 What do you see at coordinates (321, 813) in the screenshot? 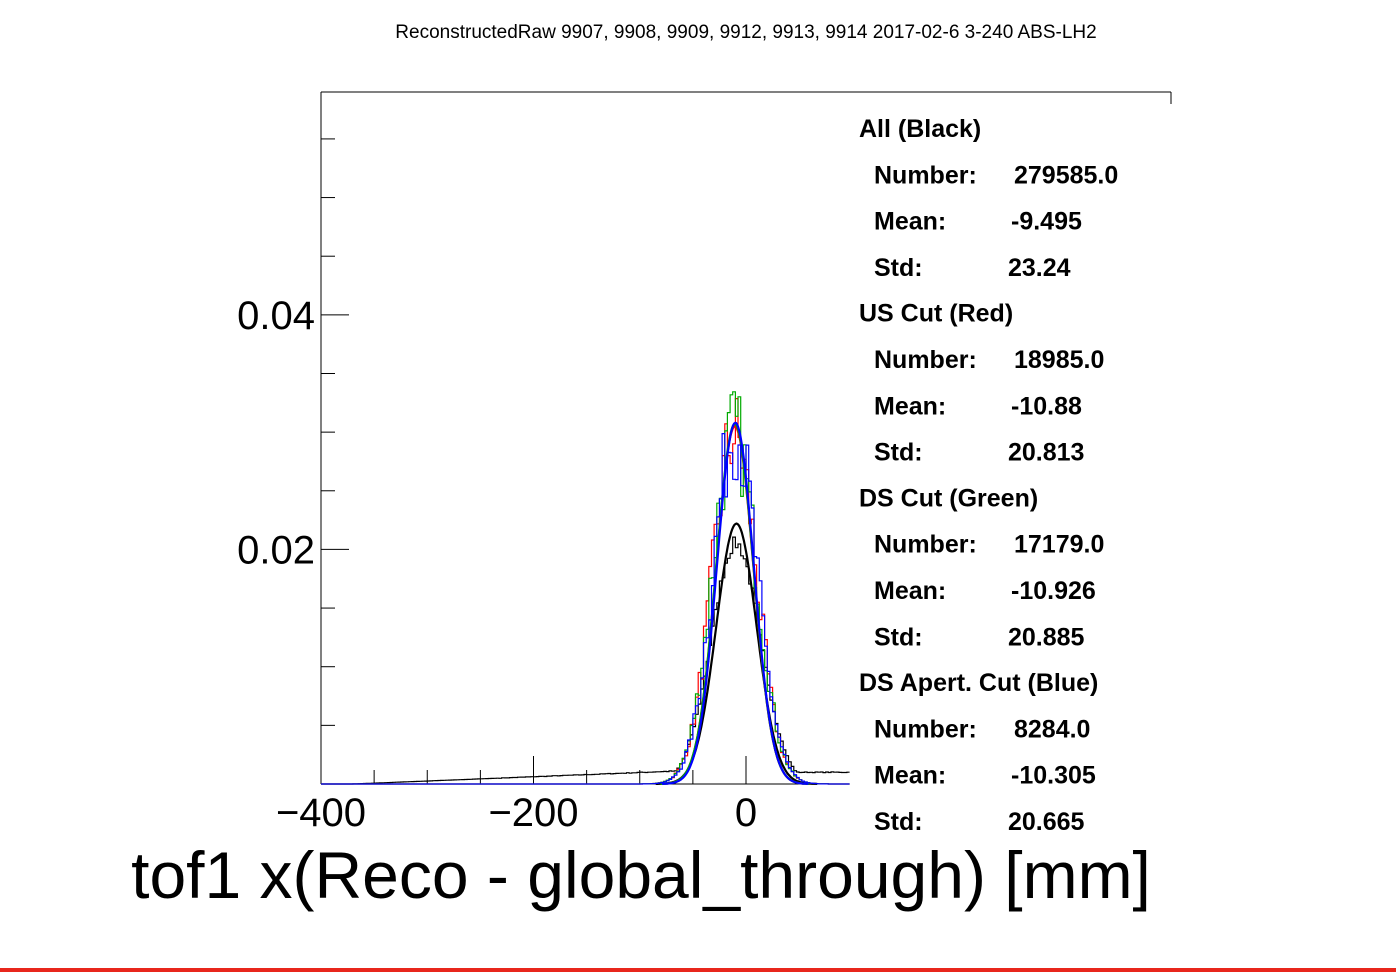
I see `x-tick-label: −400` at bounding box center [321, 813].